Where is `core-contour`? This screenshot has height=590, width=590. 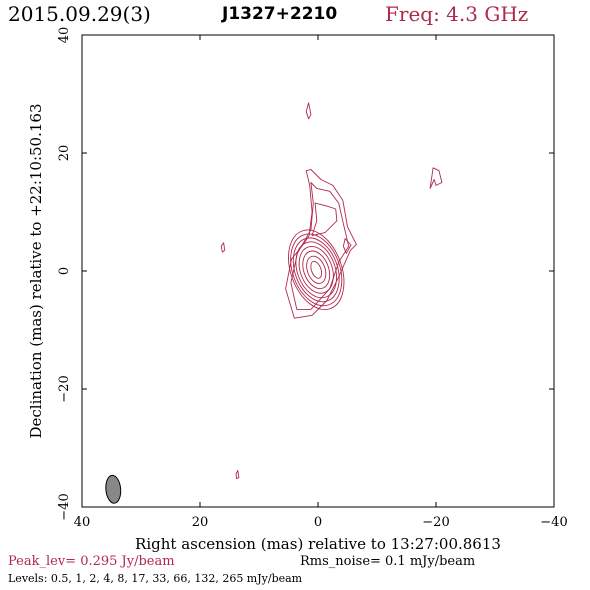
core-contour is located at coordinates (316, 270).